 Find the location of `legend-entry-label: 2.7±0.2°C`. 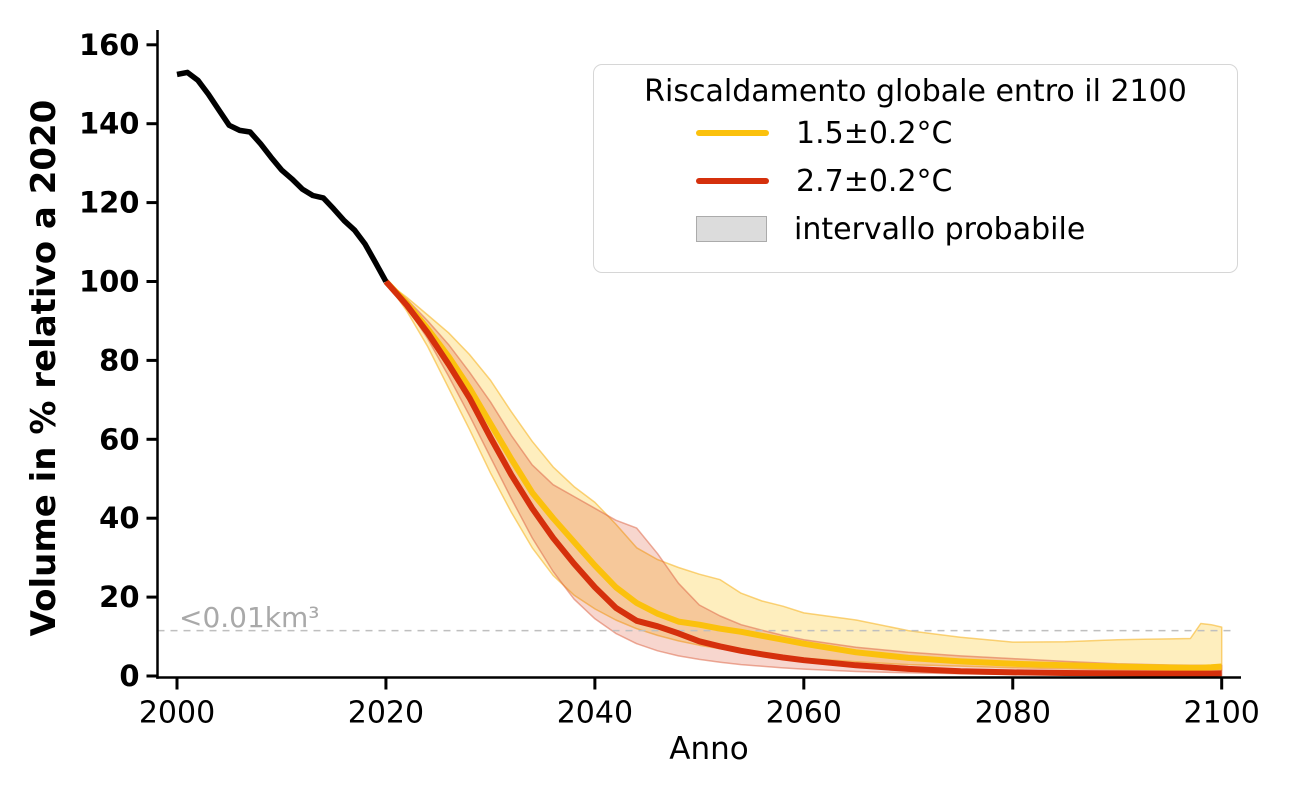

legend-entry-label: 2.7±0.2°C is located at coordinates (874, 181).